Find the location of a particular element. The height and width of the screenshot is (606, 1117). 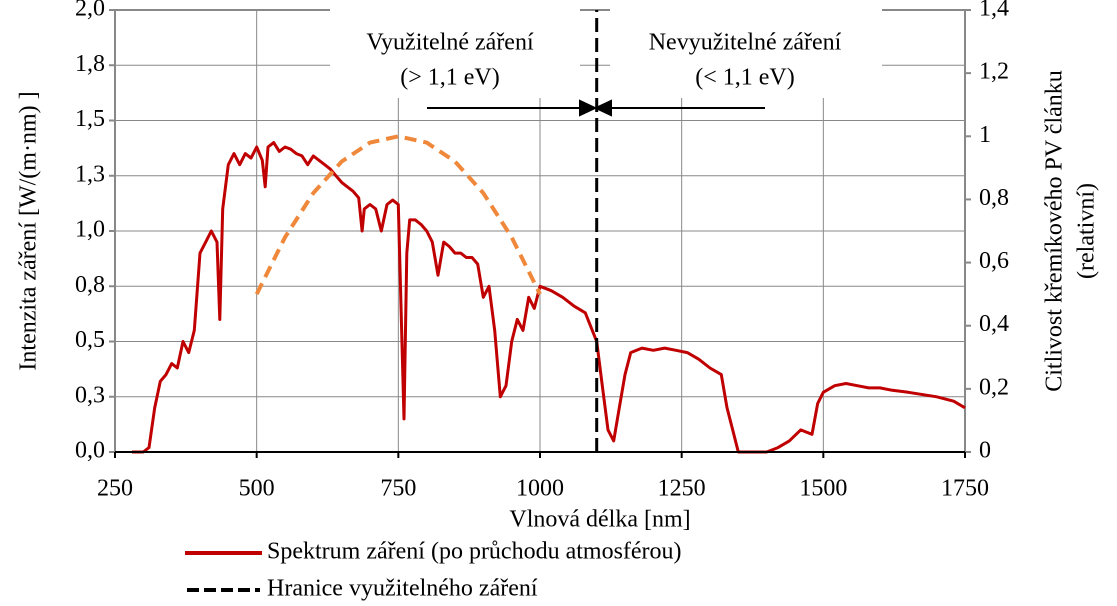

arrows is located at coordinates (596, 108).